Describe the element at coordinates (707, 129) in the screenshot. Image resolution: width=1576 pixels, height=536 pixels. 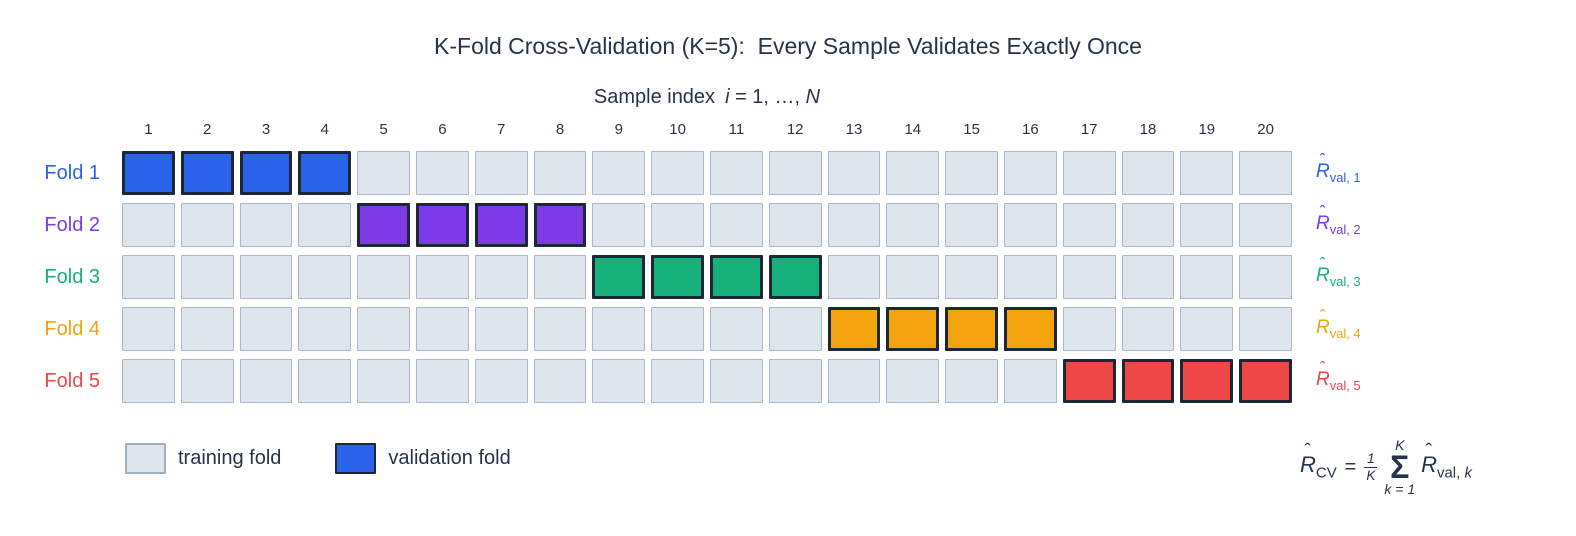
I see `column-header-cells: 1 2 3 4 5 6 7 8 9 10 11 12 13 14 15 16 17 18 19 20` at that location.